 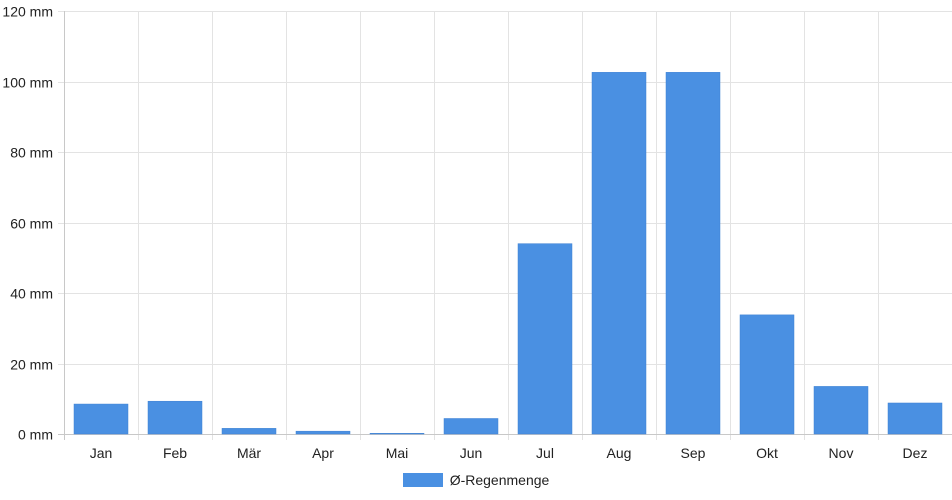 I want to click on legend: Ø-Regenmenge, so click(x=476, y=480).